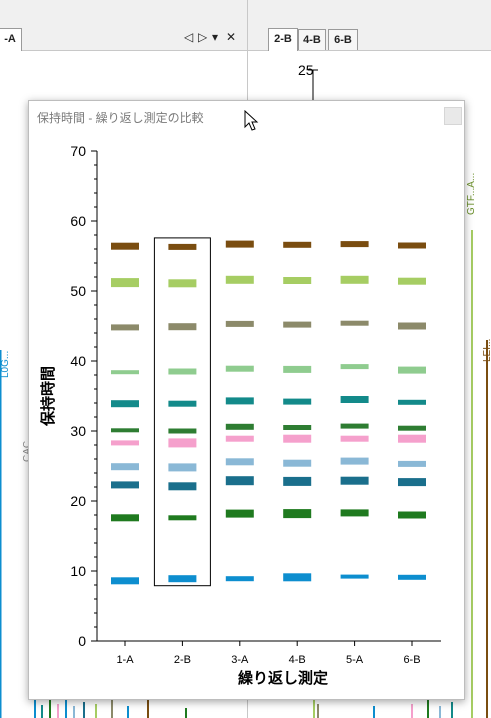 The height and width of the screenshot is (718, 491). What do you see at coordinates (78, 501) in the screenshot?
I see `y-tick-label: 20` at bounding box center [78, 501].